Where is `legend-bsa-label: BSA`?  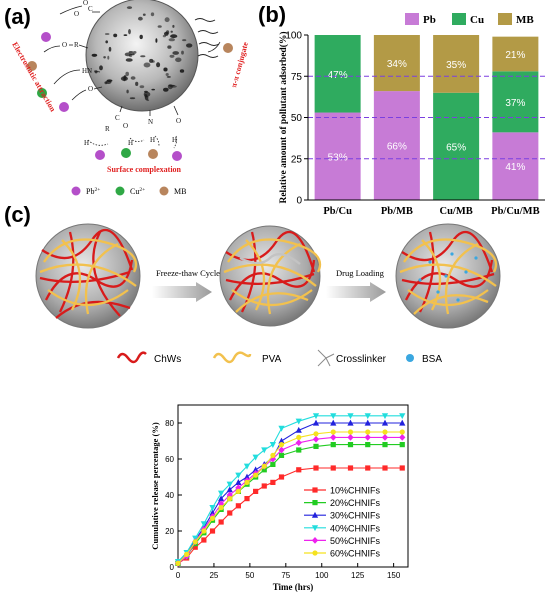 legend-bsa-label: BSA is located at coordinates (432, 359).